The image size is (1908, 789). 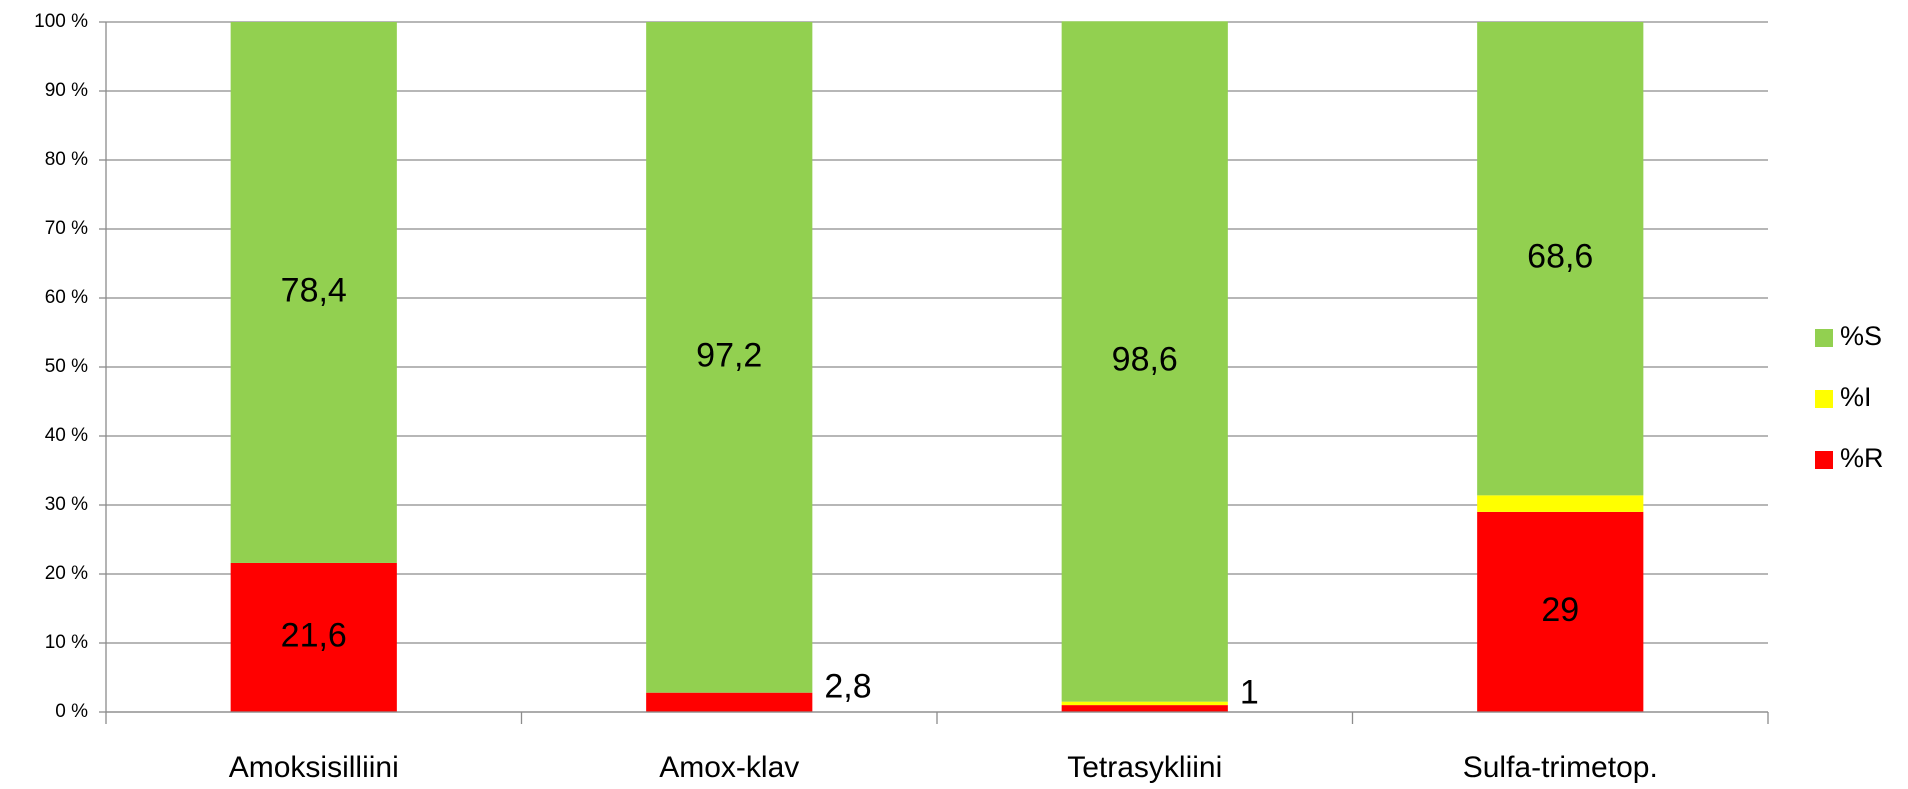 I want to click on y-tick-label: 50 %, so click(x=66, y=366).